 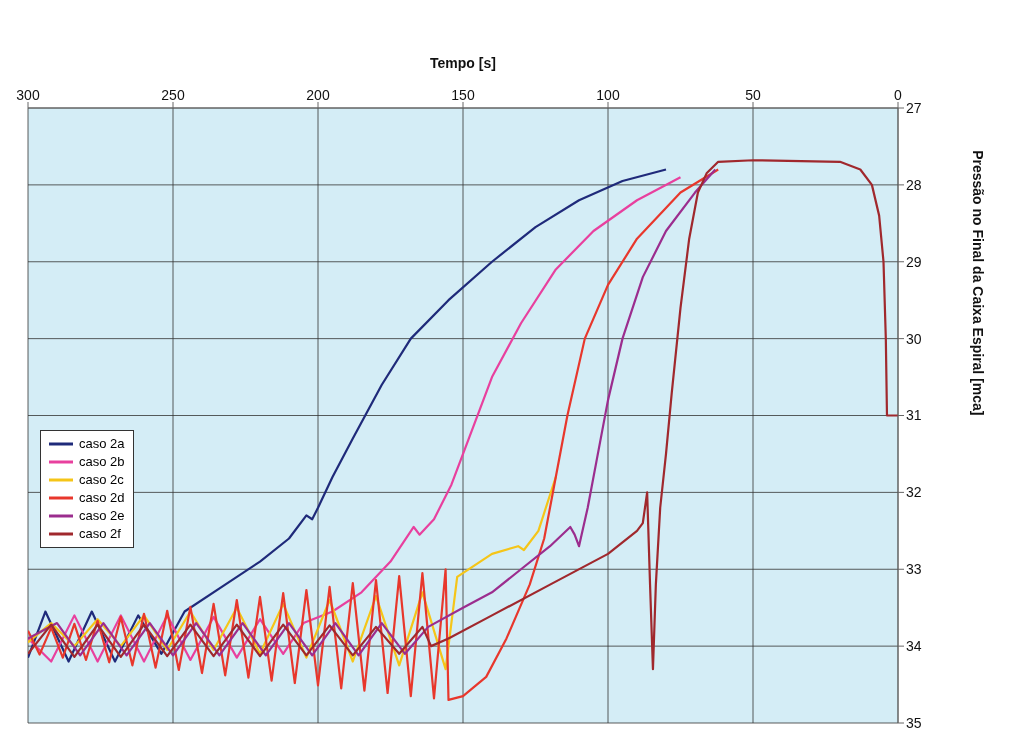 What do you see at coordinates (914, 184) in the screenshot?
I see `y-tick-label: 28` at bounding box center [914, 184].